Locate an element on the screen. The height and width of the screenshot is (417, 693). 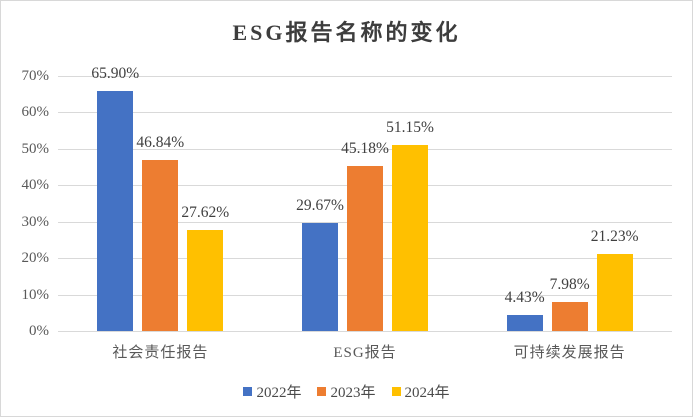
bar-2024年-ESG报告 is located at coordinates (410, 237).